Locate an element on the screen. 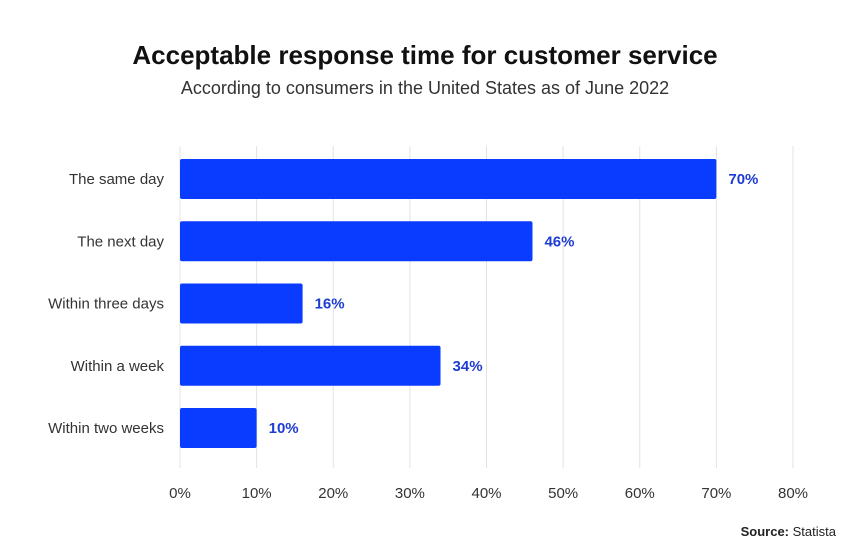  value-label: 70% is located at coordinates (743, 179).